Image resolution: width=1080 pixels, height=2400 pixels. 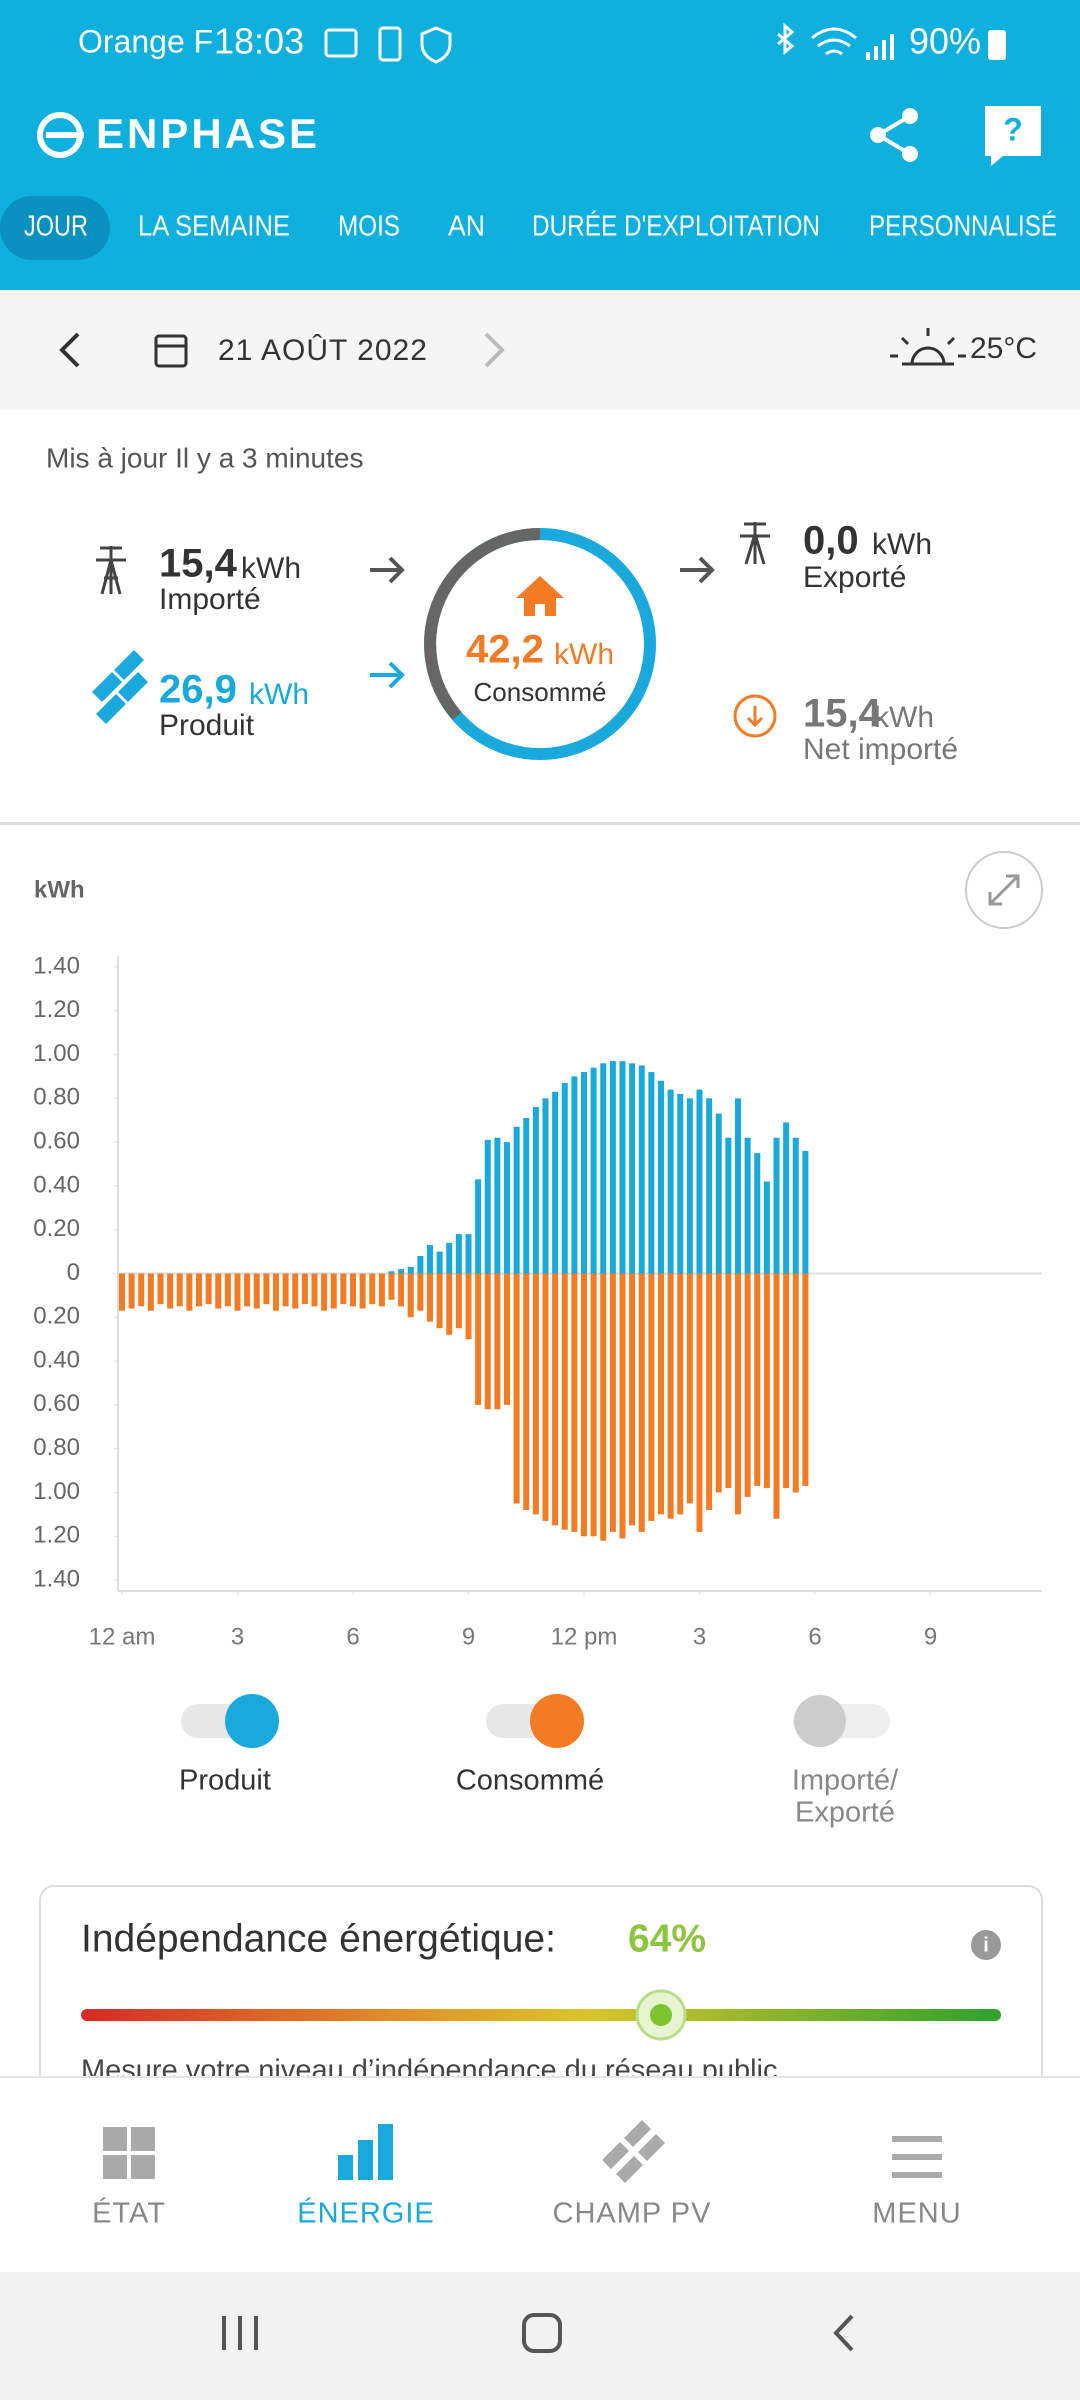 I want to click on tab: PERSONNALISÉ, so click(x=963, y=226).